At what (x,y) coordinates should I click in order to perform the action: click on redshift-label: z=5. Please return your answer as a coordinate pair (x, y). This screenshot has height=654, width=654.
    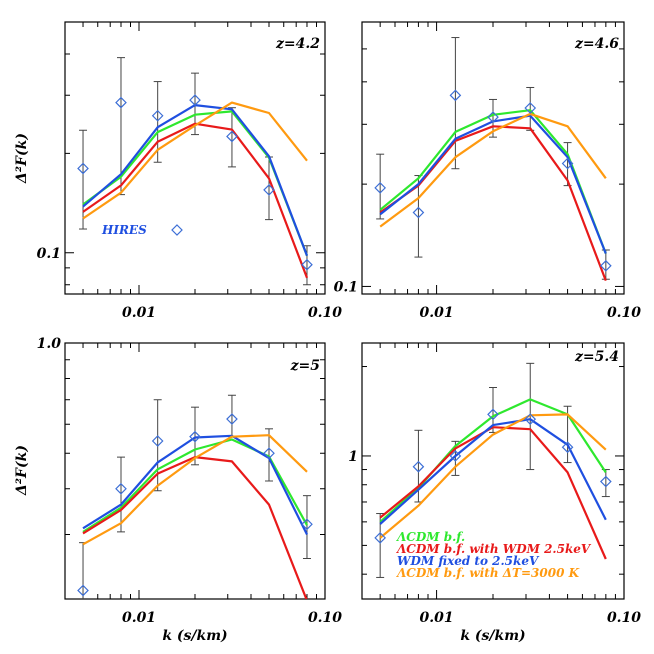
    Looking at the image, I should click on (305, 366).